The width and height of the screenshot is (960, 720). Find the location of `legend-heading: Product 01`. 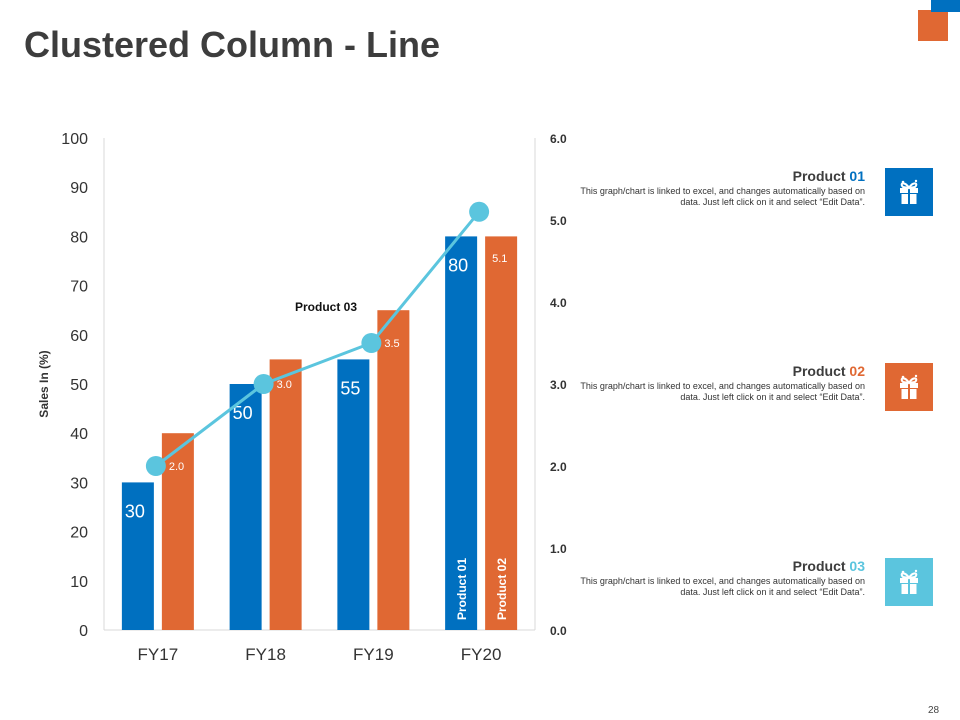

legend-heading: Product 01 is located at coordinates (715, 176).